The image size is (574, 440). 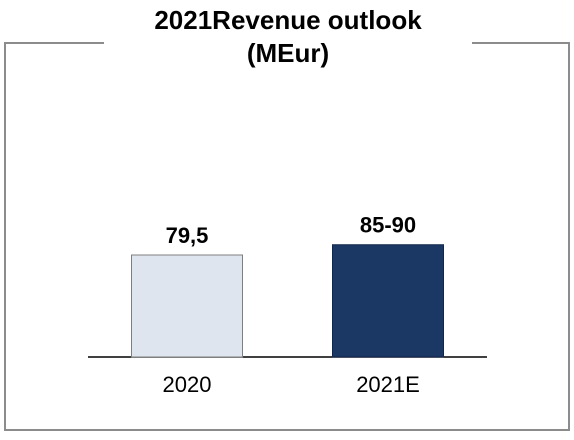 I want to click on value-label: 85-90, so click(x=388, y=225).